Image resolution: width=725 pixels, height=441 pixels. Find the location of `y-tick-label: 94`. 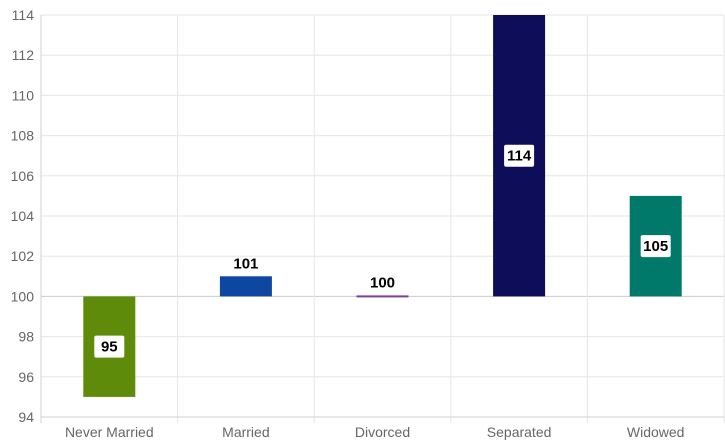

y-tick-label: 94 is located at coordinates (26, 417).